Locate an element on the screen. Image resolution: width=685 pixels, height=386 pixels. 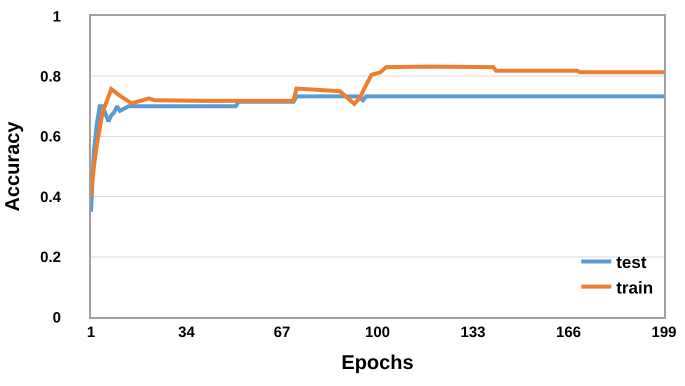
y-axis-title: Accuracy is located at coordinates (13, 166).